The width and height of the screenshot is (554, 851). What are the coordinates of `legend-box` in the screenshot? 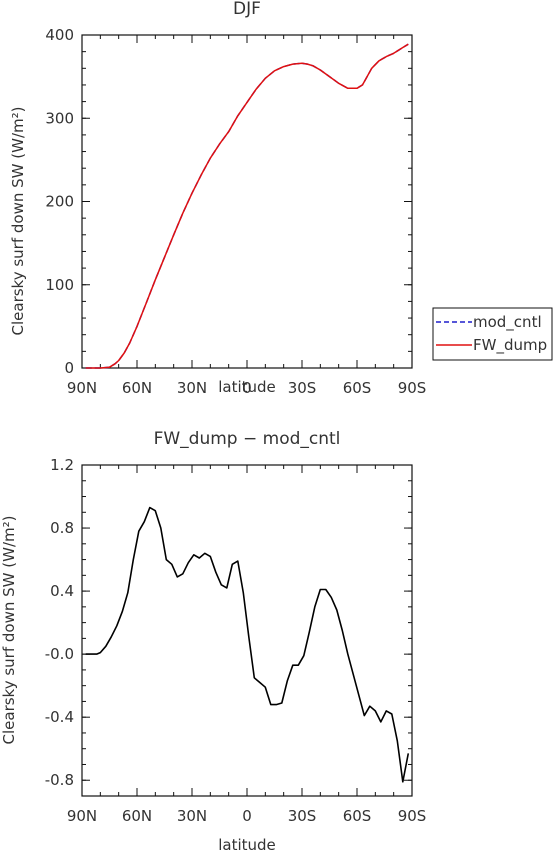 It's located at (492, 334).